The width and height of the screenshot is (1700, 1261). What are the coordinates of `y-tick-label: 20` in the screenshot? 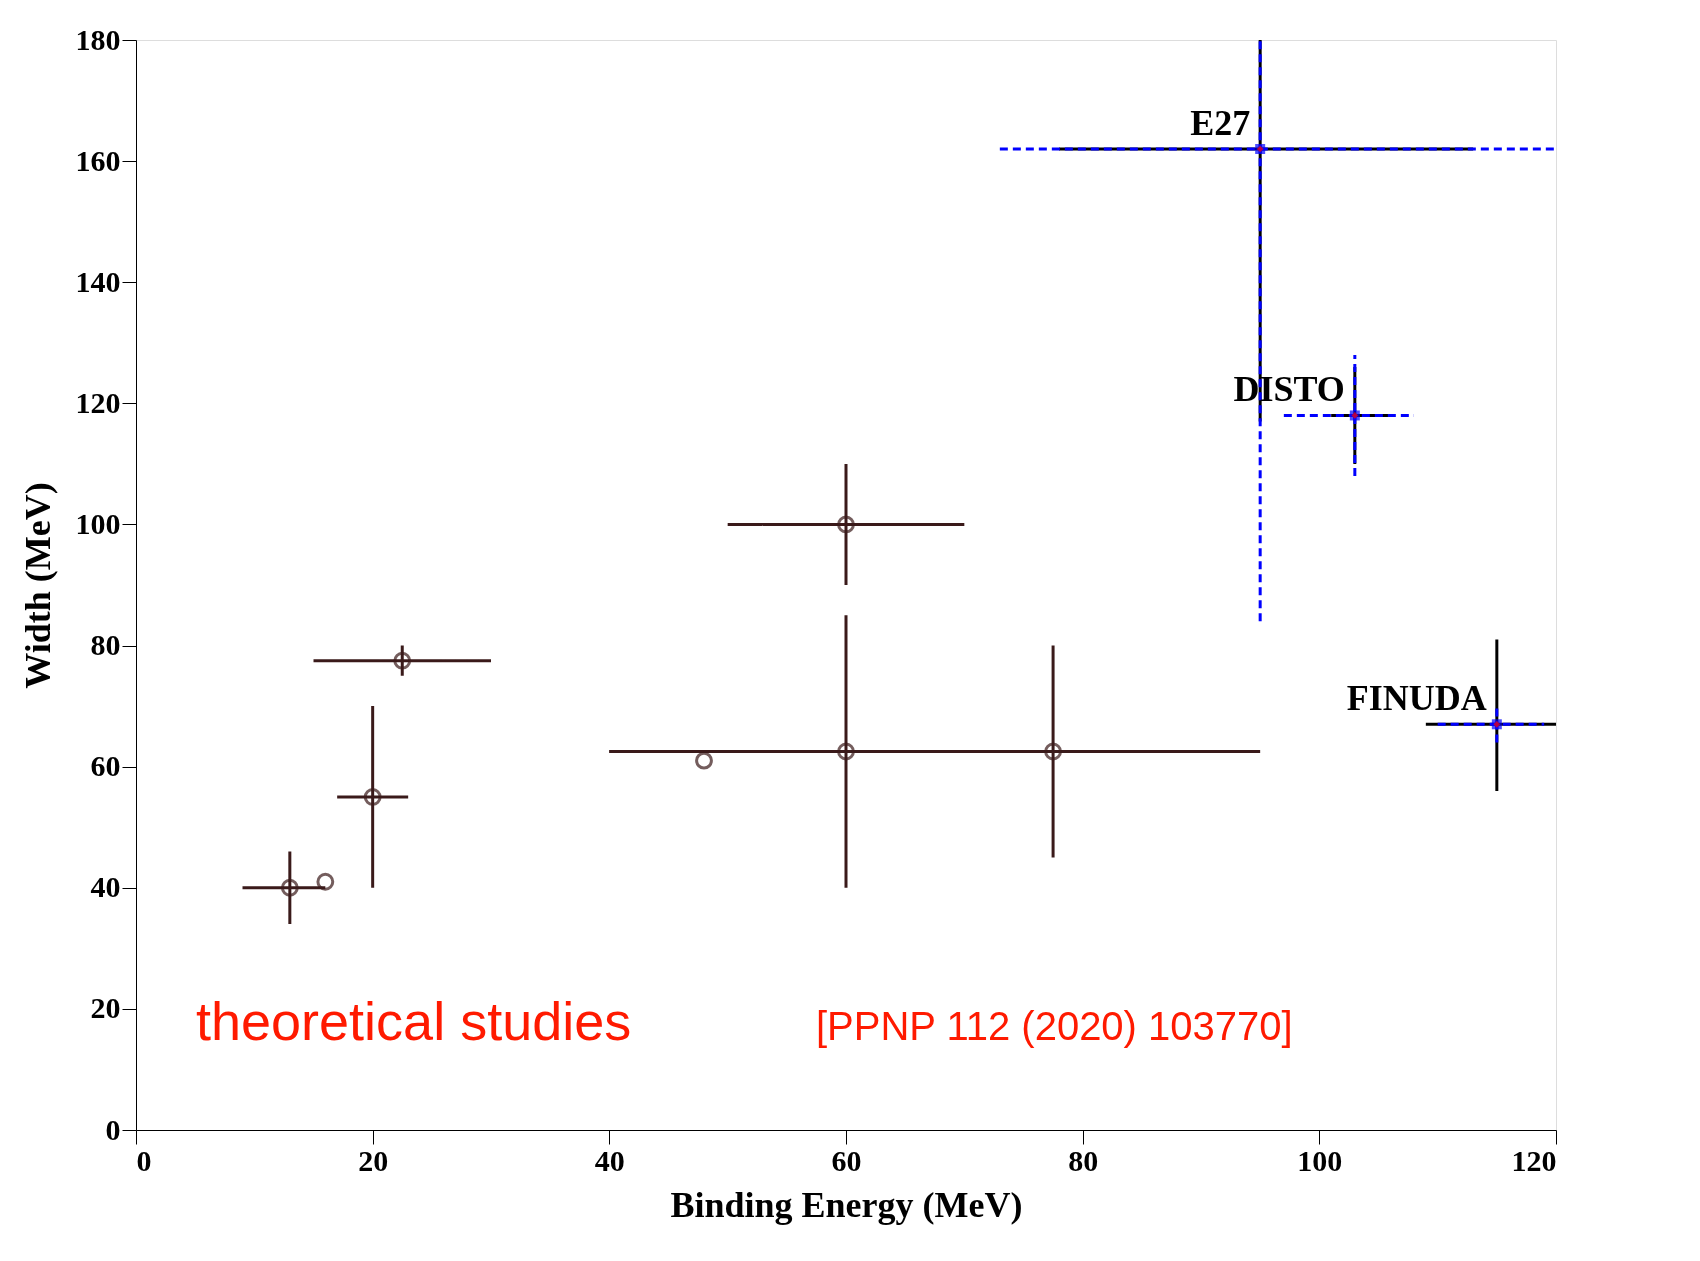 It's located at (105, 1008).